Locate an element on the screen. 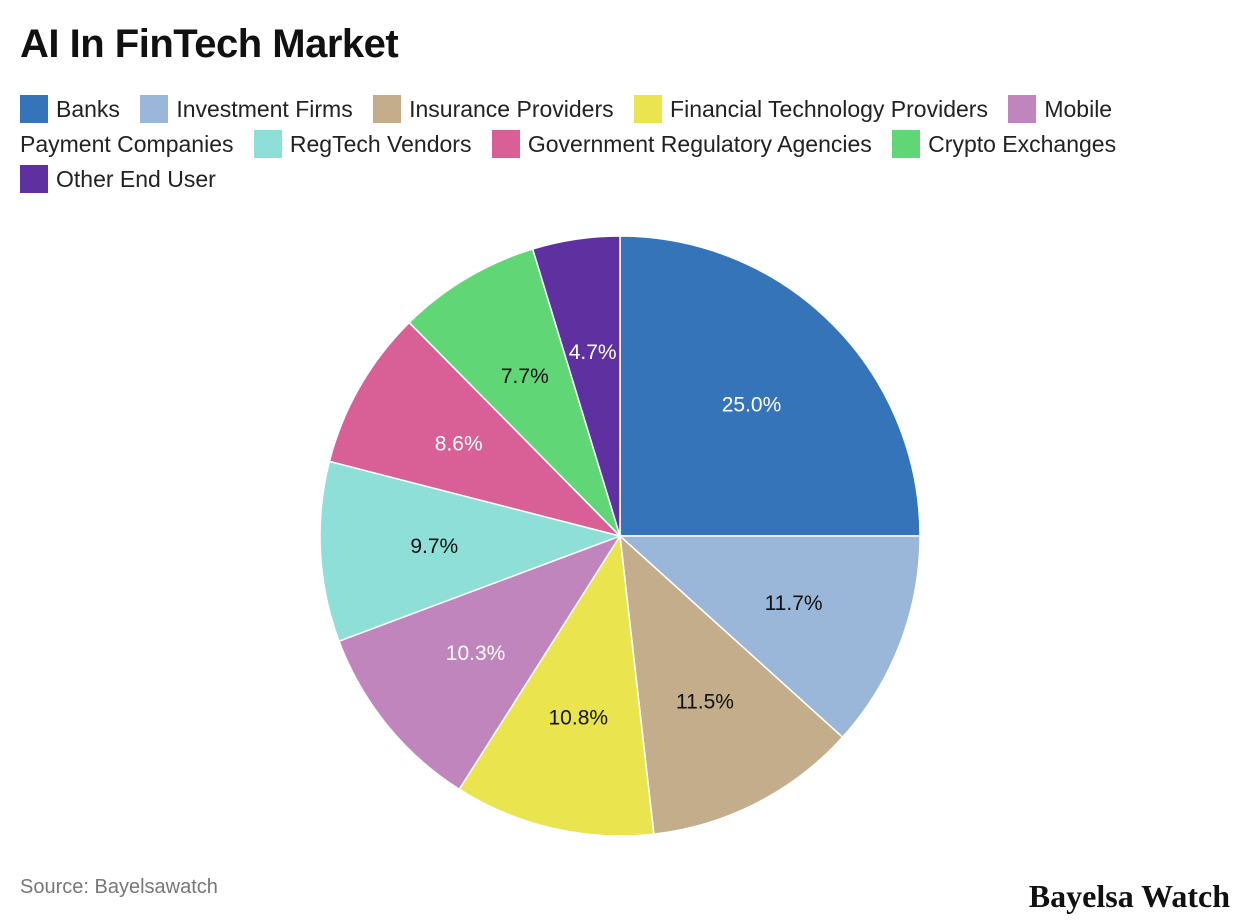 This screenshot has height=922, width=1240. legend-item: Insurance Providers is located at coordinates (493, 109).